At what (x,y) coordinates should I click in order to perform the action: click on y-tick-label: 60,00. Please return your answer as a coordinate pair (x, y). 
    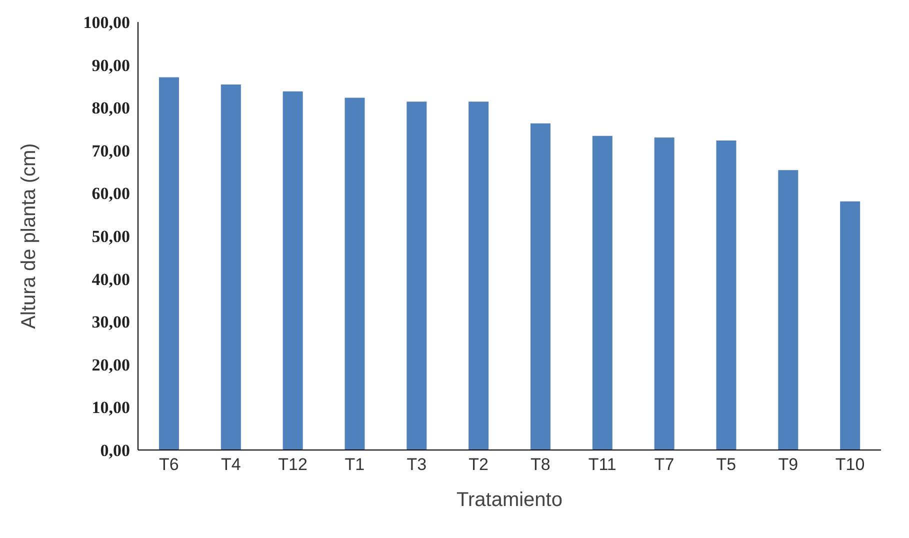
    Looking at the image, I should click on (111, 194).